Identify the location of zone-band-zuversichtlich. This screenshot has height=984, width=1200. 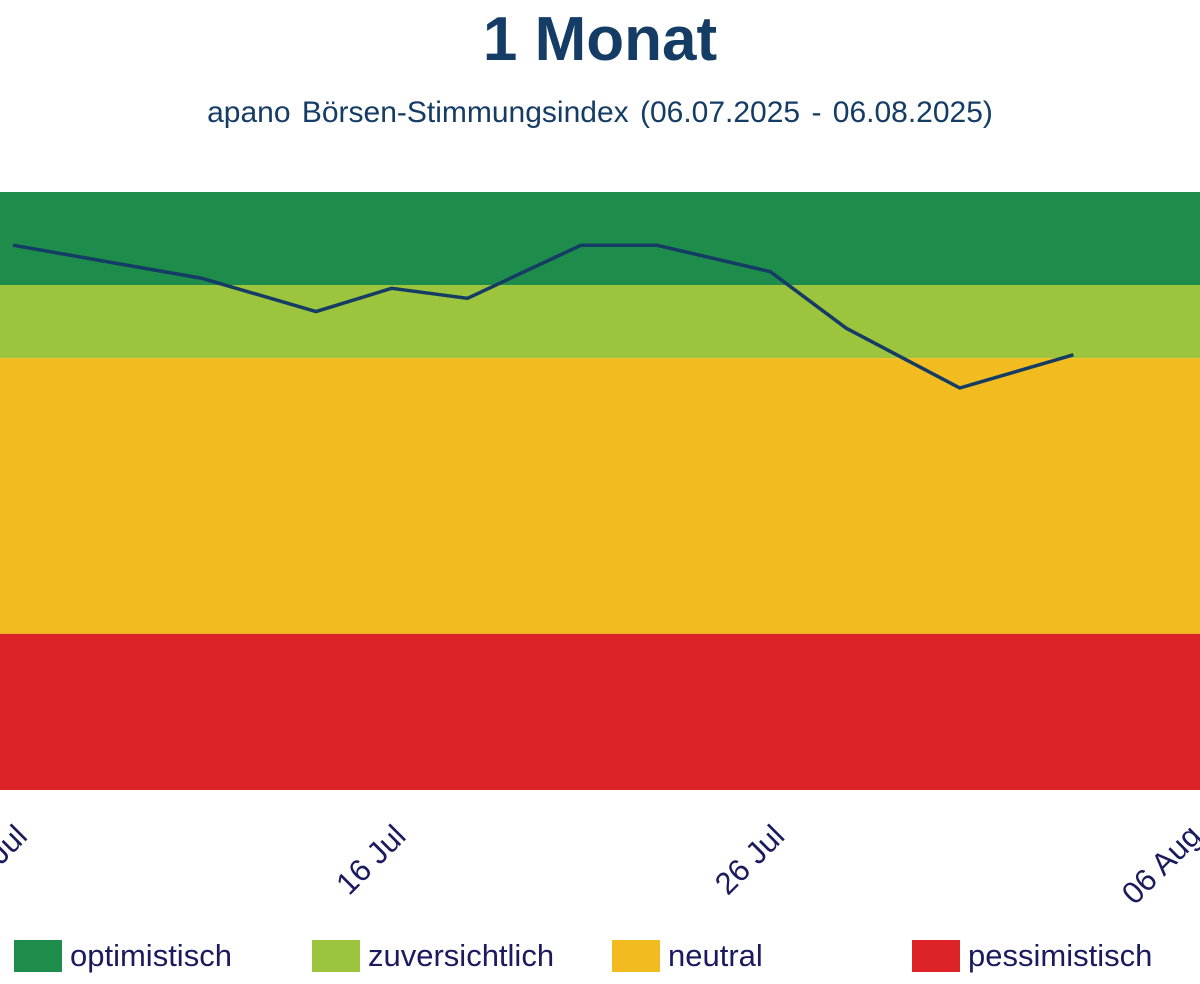
(600, 322).